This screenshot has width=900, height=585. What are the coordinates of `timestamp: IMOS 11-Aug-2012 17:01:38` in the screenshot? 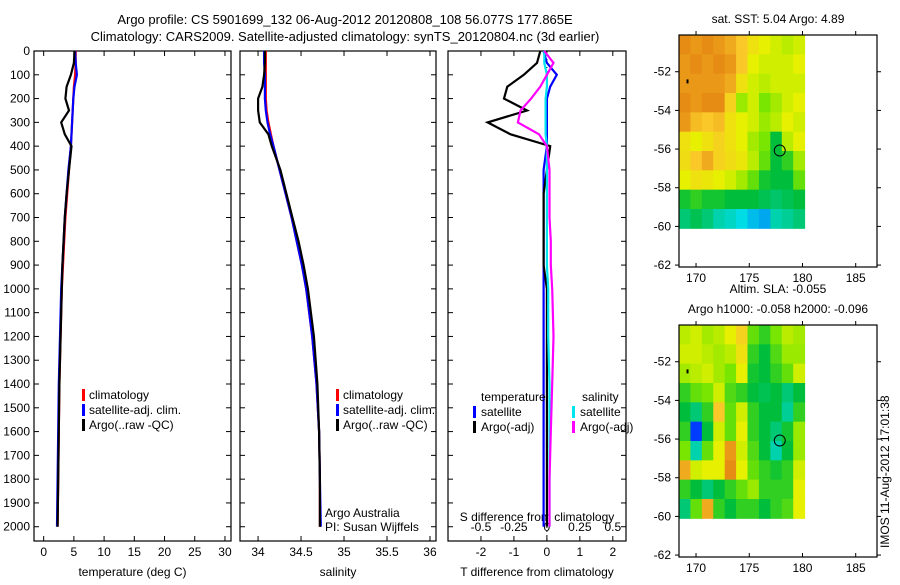 It's located at (885, 471).